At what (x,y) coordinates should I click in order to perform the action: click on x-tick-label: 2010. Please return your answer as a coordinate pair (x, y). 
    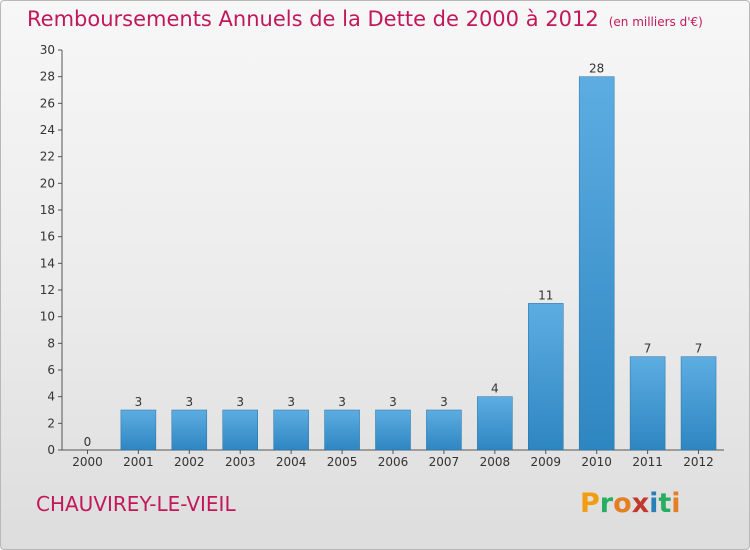
    Looking at the image, I should click on (596, 462).